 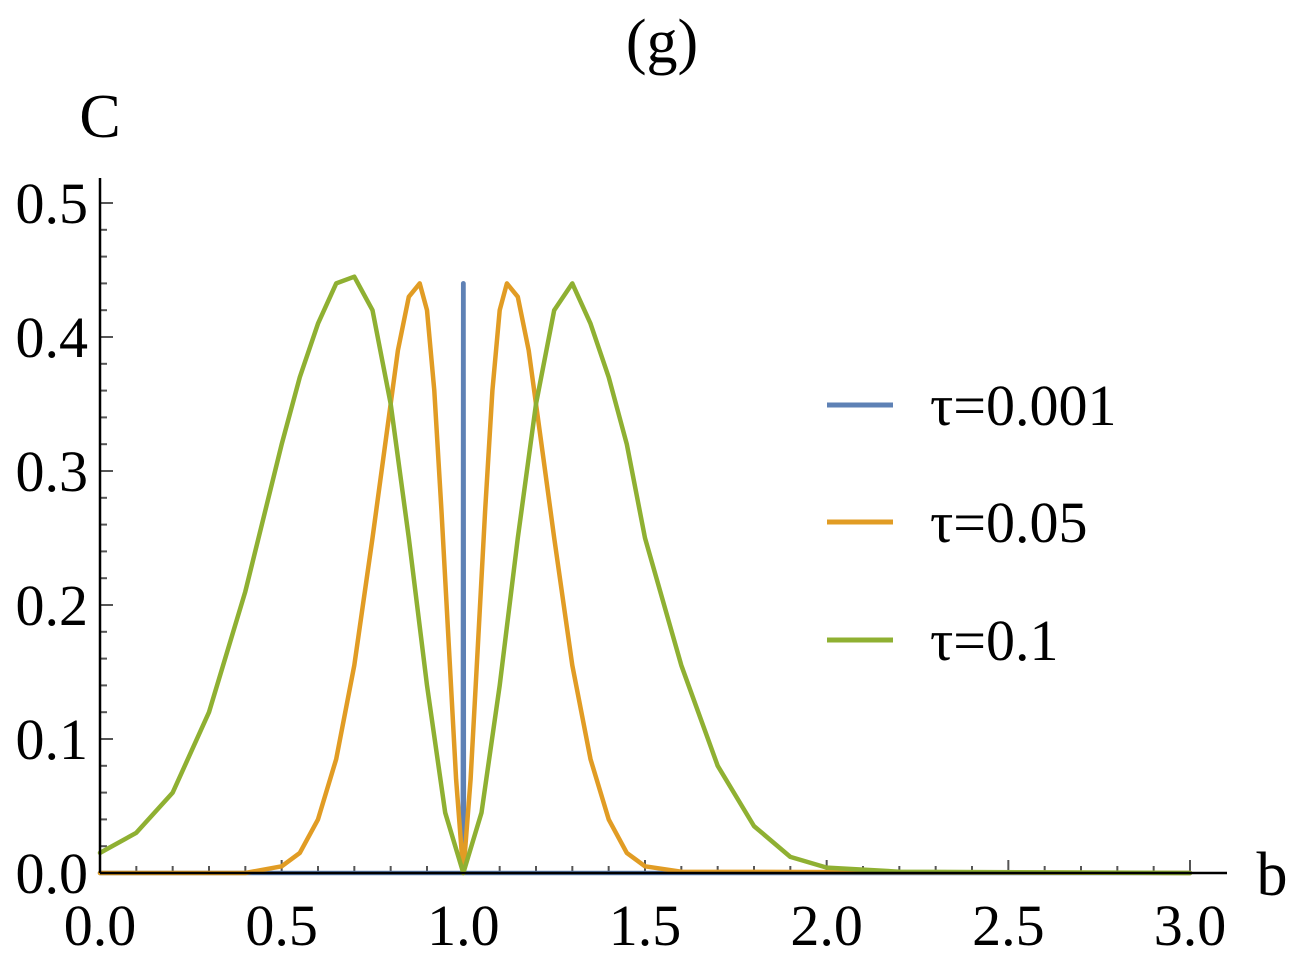 I want to click on x-tick-label: 3.0, so click(x=1190, y=923).